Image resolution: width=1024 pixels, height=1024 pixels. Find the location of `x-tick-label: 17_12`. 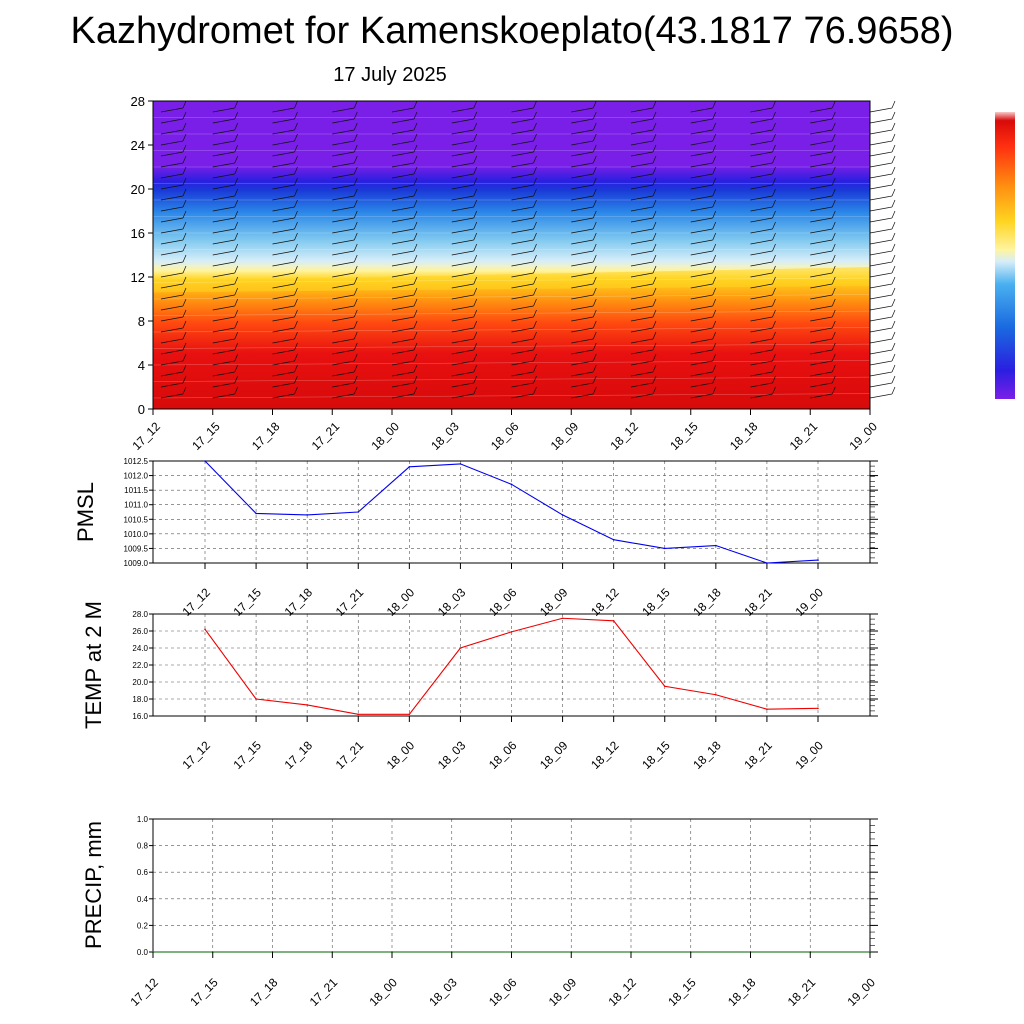

x-tick-label: 17_12 is located at coordinates (144, 992).